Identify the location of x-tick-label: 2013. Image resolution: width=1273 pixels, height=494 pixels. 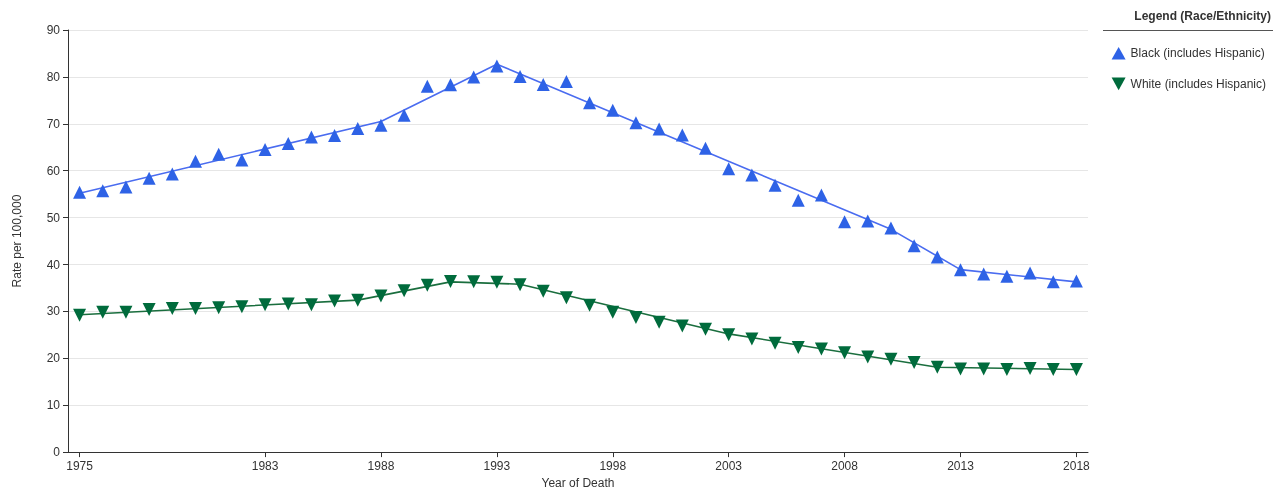
(961, 466).